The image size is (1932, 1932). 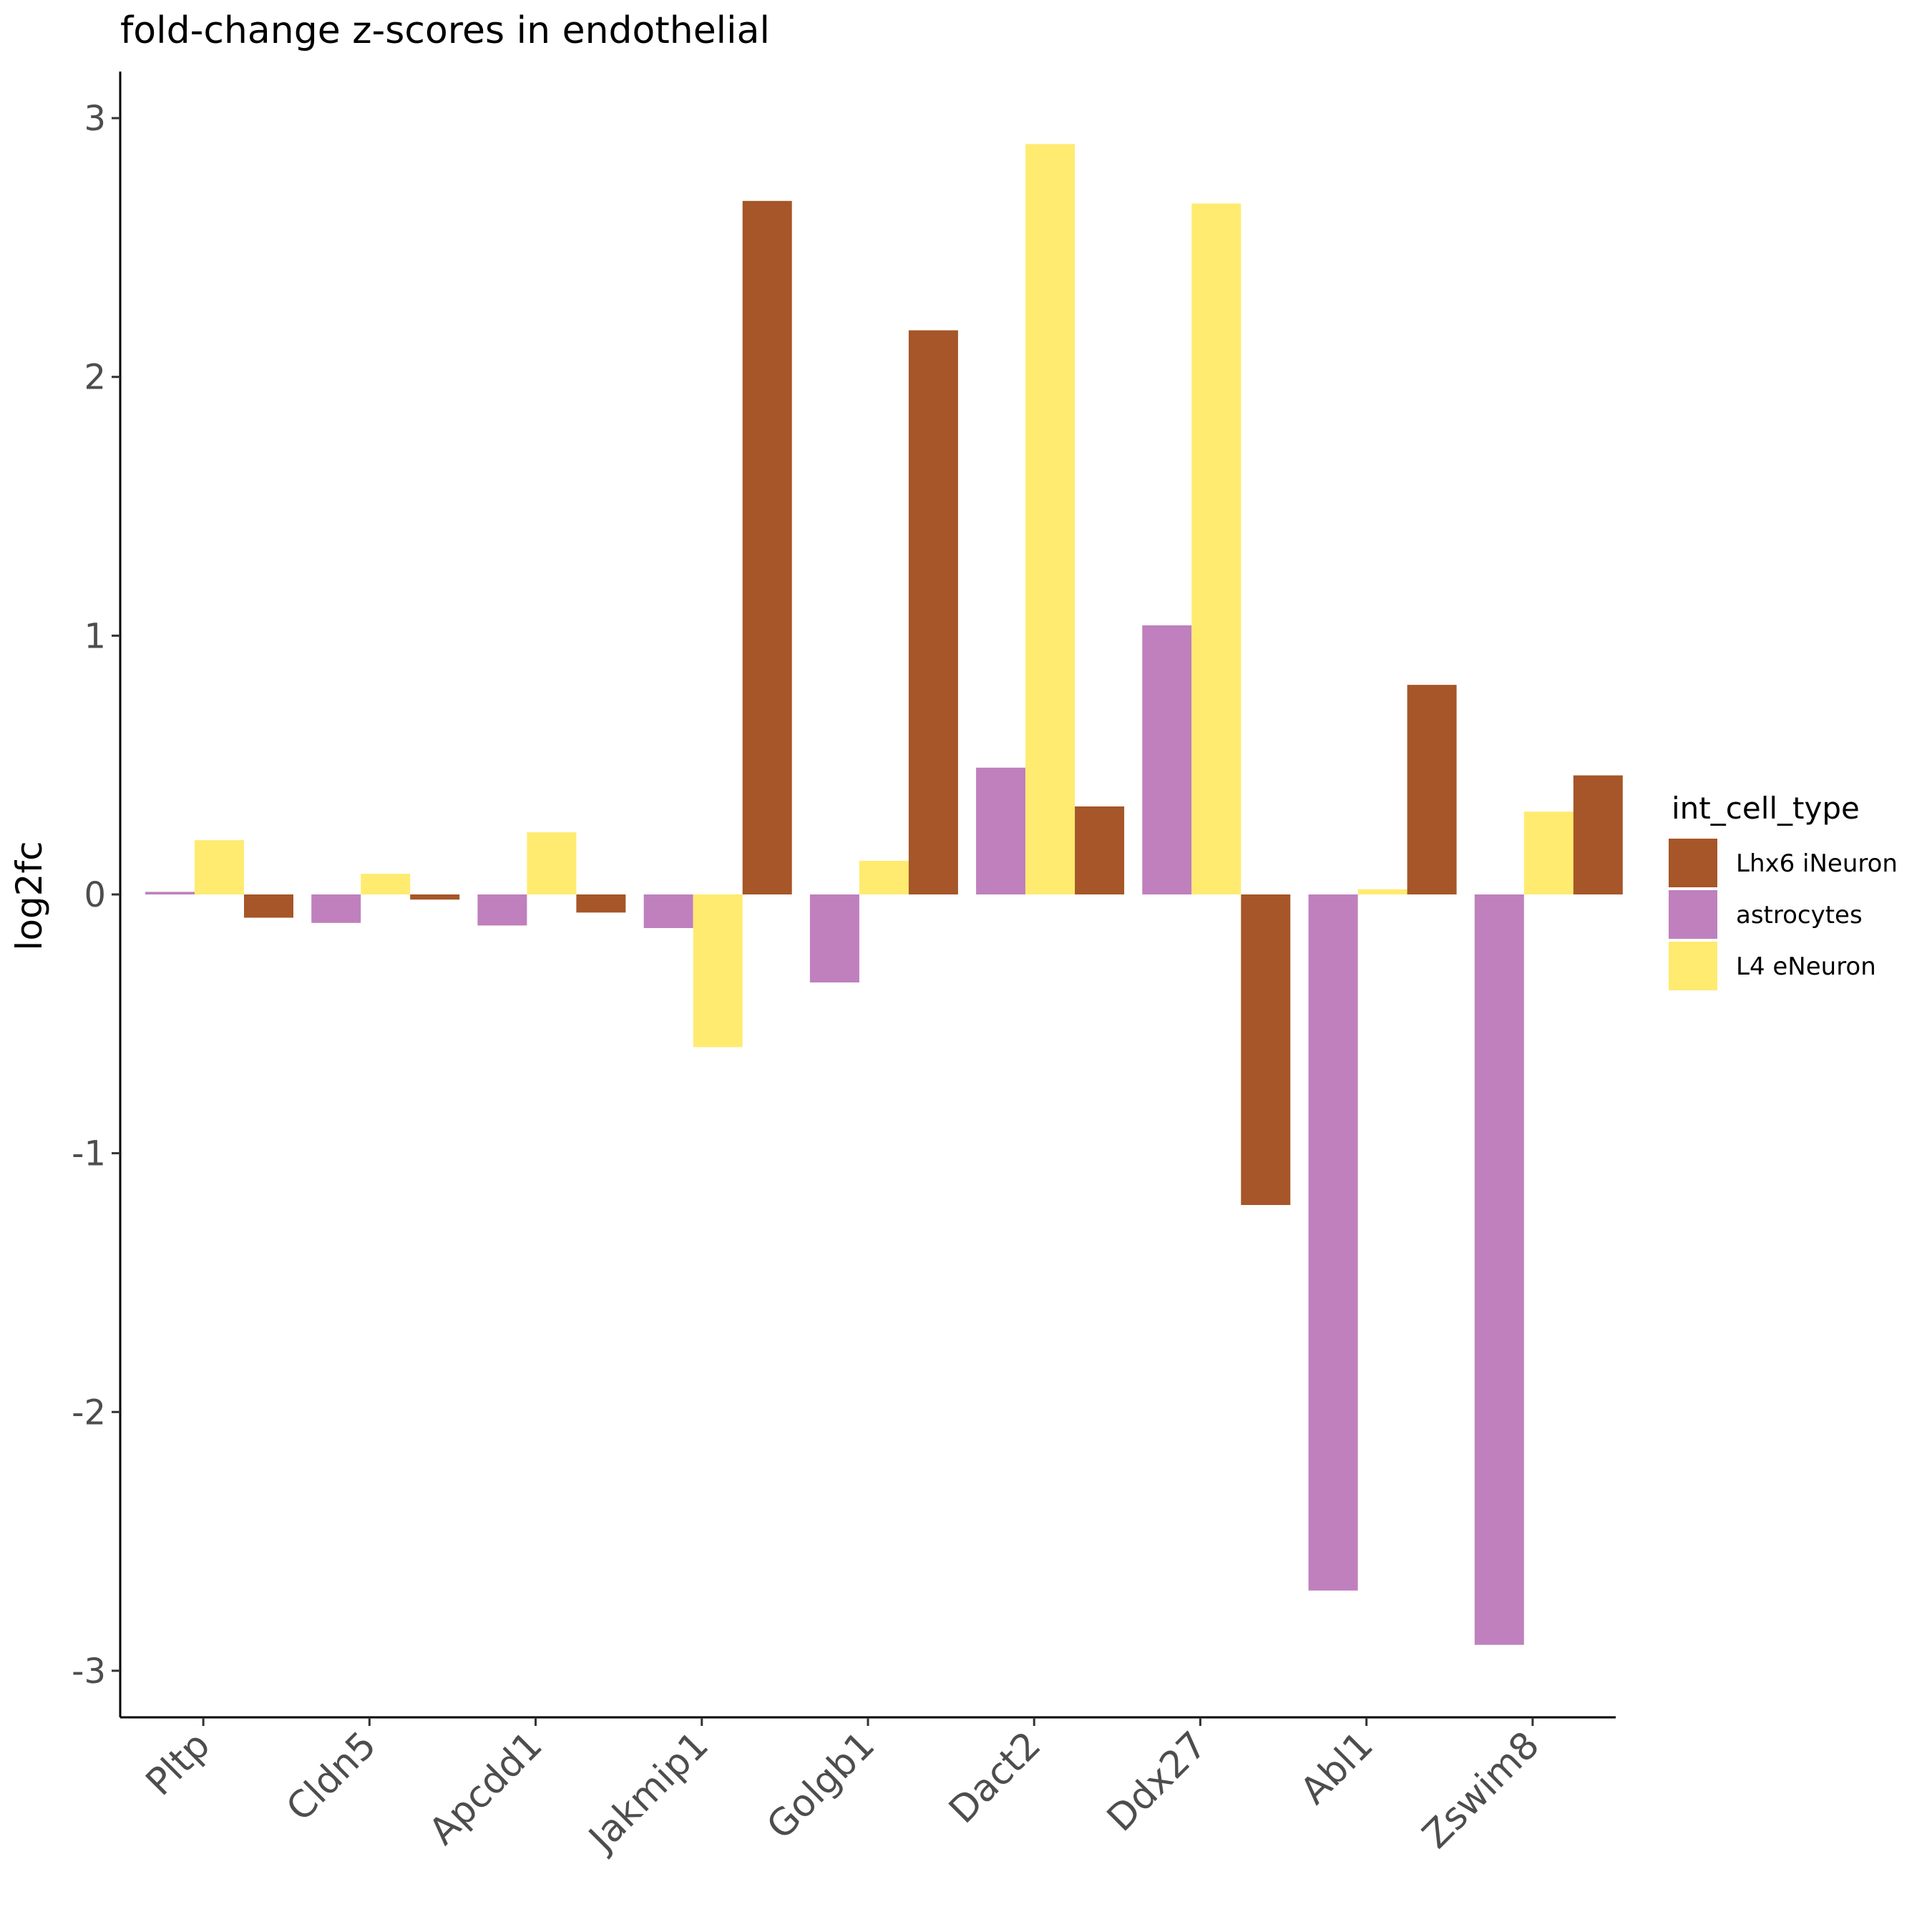 I want to click on y-tick-label: -3, so click(x=89, y=1672).